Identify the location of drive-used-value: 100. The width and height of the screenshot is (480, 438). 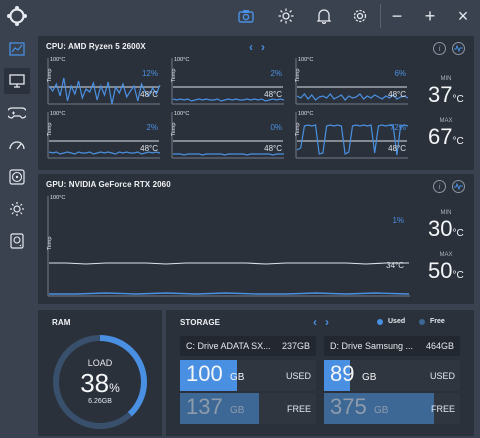
(204, 373).